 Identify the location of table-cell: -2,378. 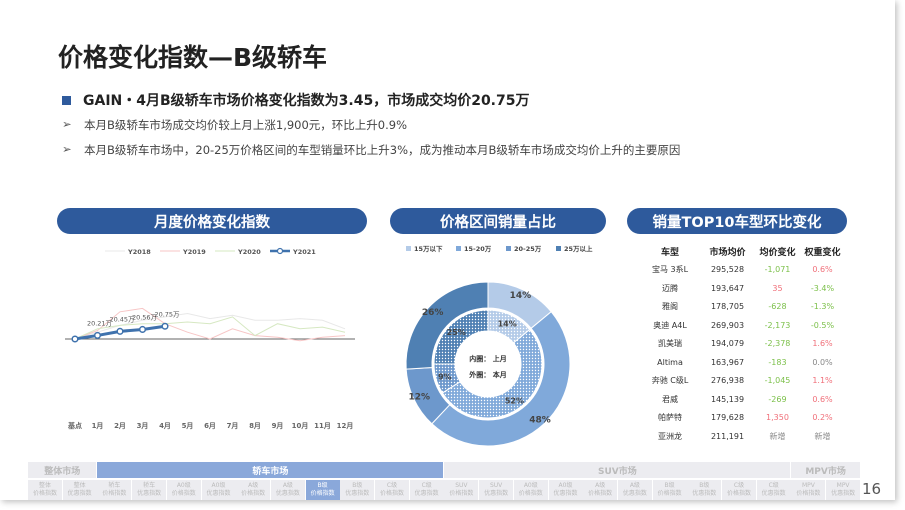
(777, 344).